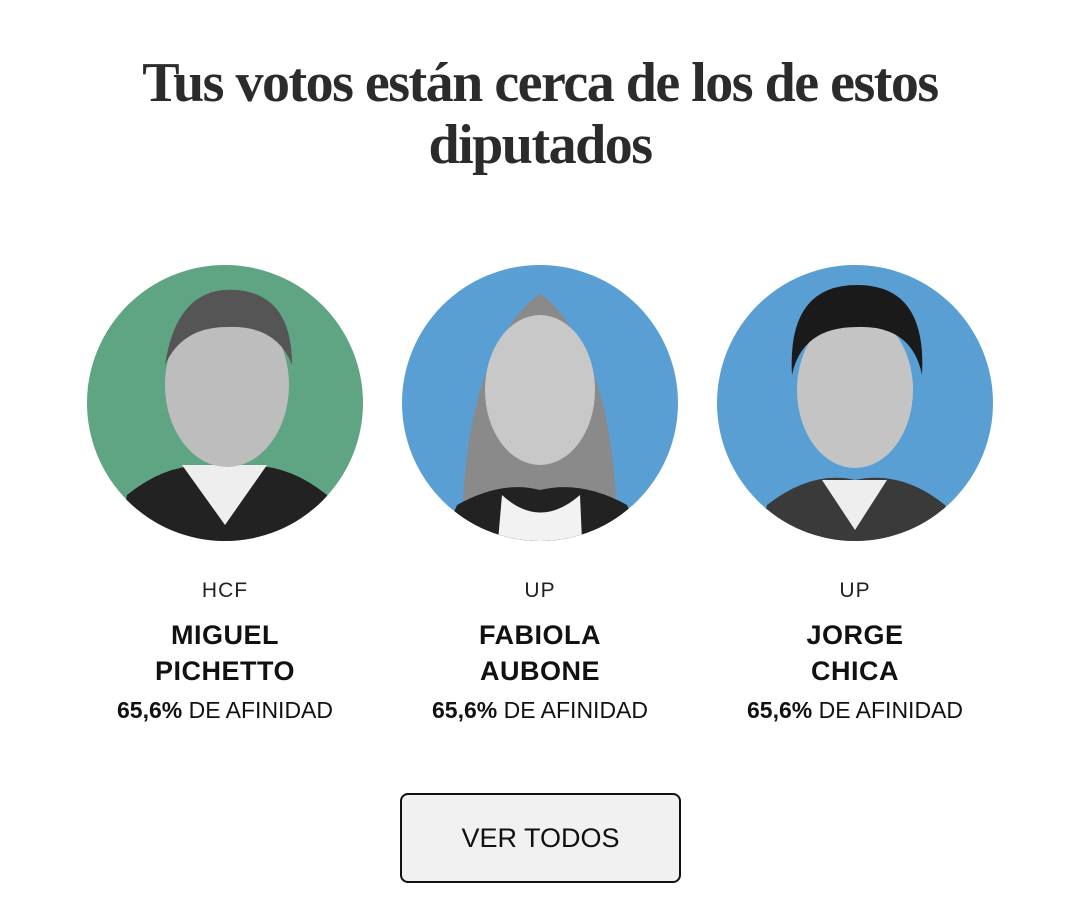 This screenshot has height=912, width=1080. I want to click on card: UP JORGE CHICA 65,6% DE AFINIDAD, so click(855, 494).